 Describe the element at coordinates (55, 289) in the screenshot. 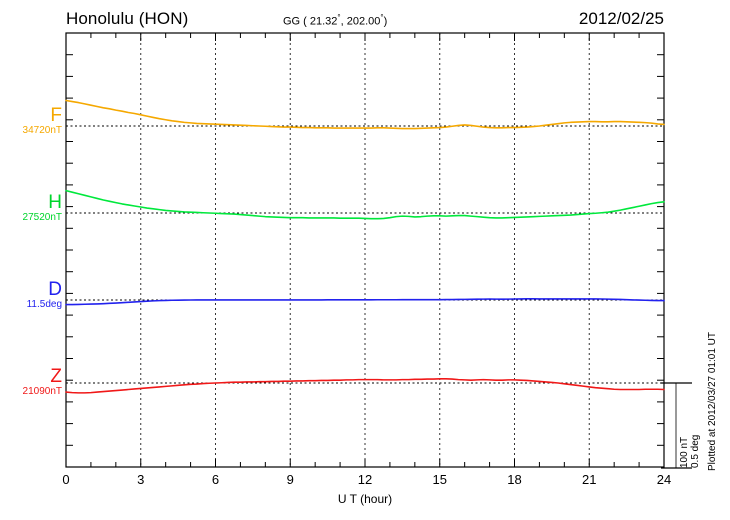

I see `series-letter-d: D` at that location.